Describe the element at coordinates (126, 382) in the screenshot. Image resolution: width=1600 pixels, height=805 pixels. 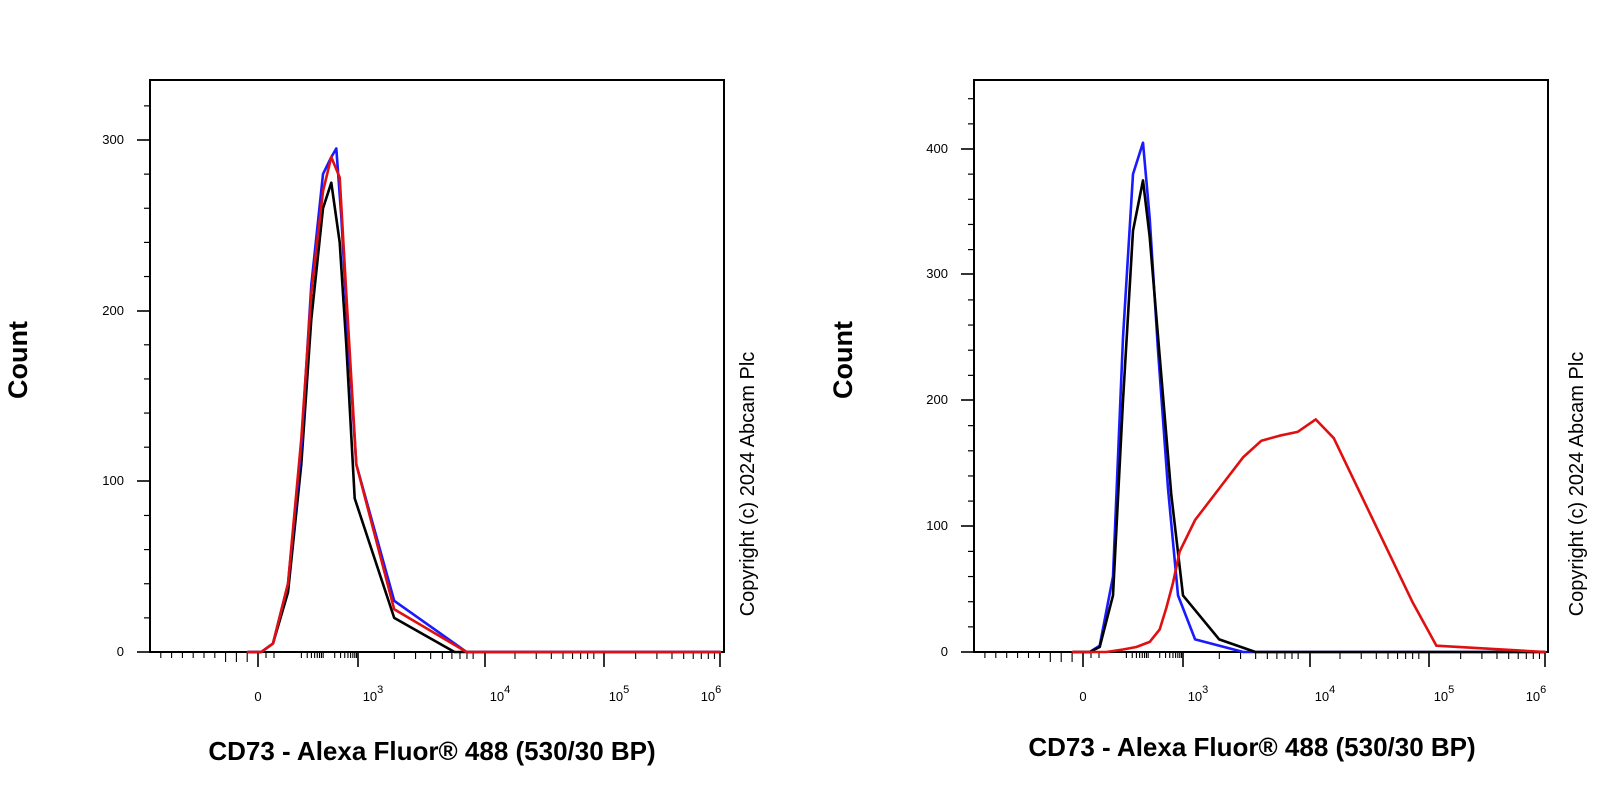
I see `y-axis: 0 100 200 300` at that location.